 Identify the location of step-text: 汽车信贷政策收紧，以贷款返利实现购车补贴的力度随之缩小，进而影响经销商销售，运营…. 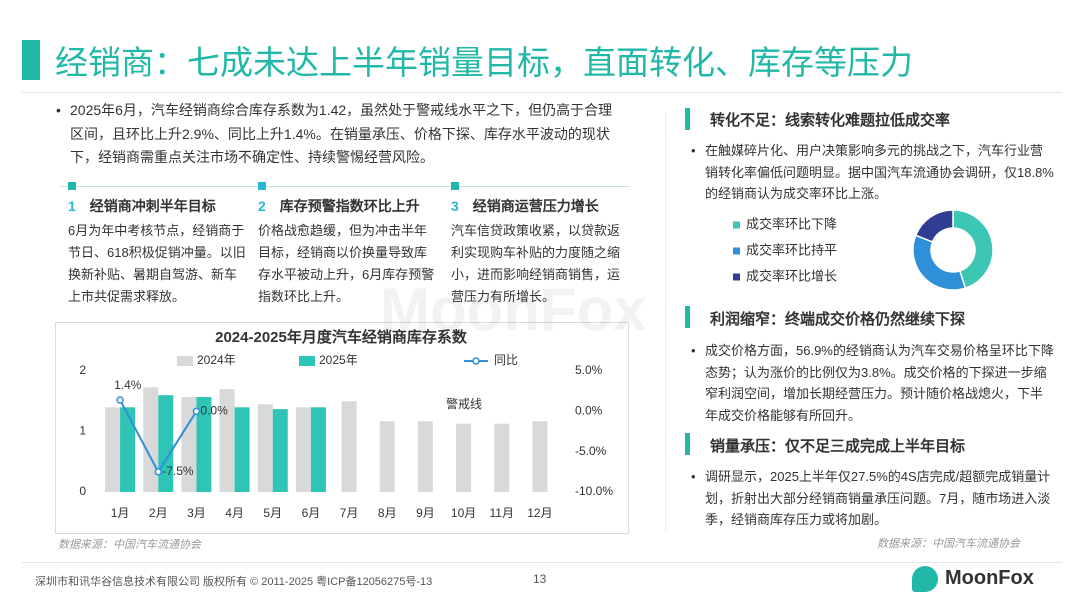
(536, 263).